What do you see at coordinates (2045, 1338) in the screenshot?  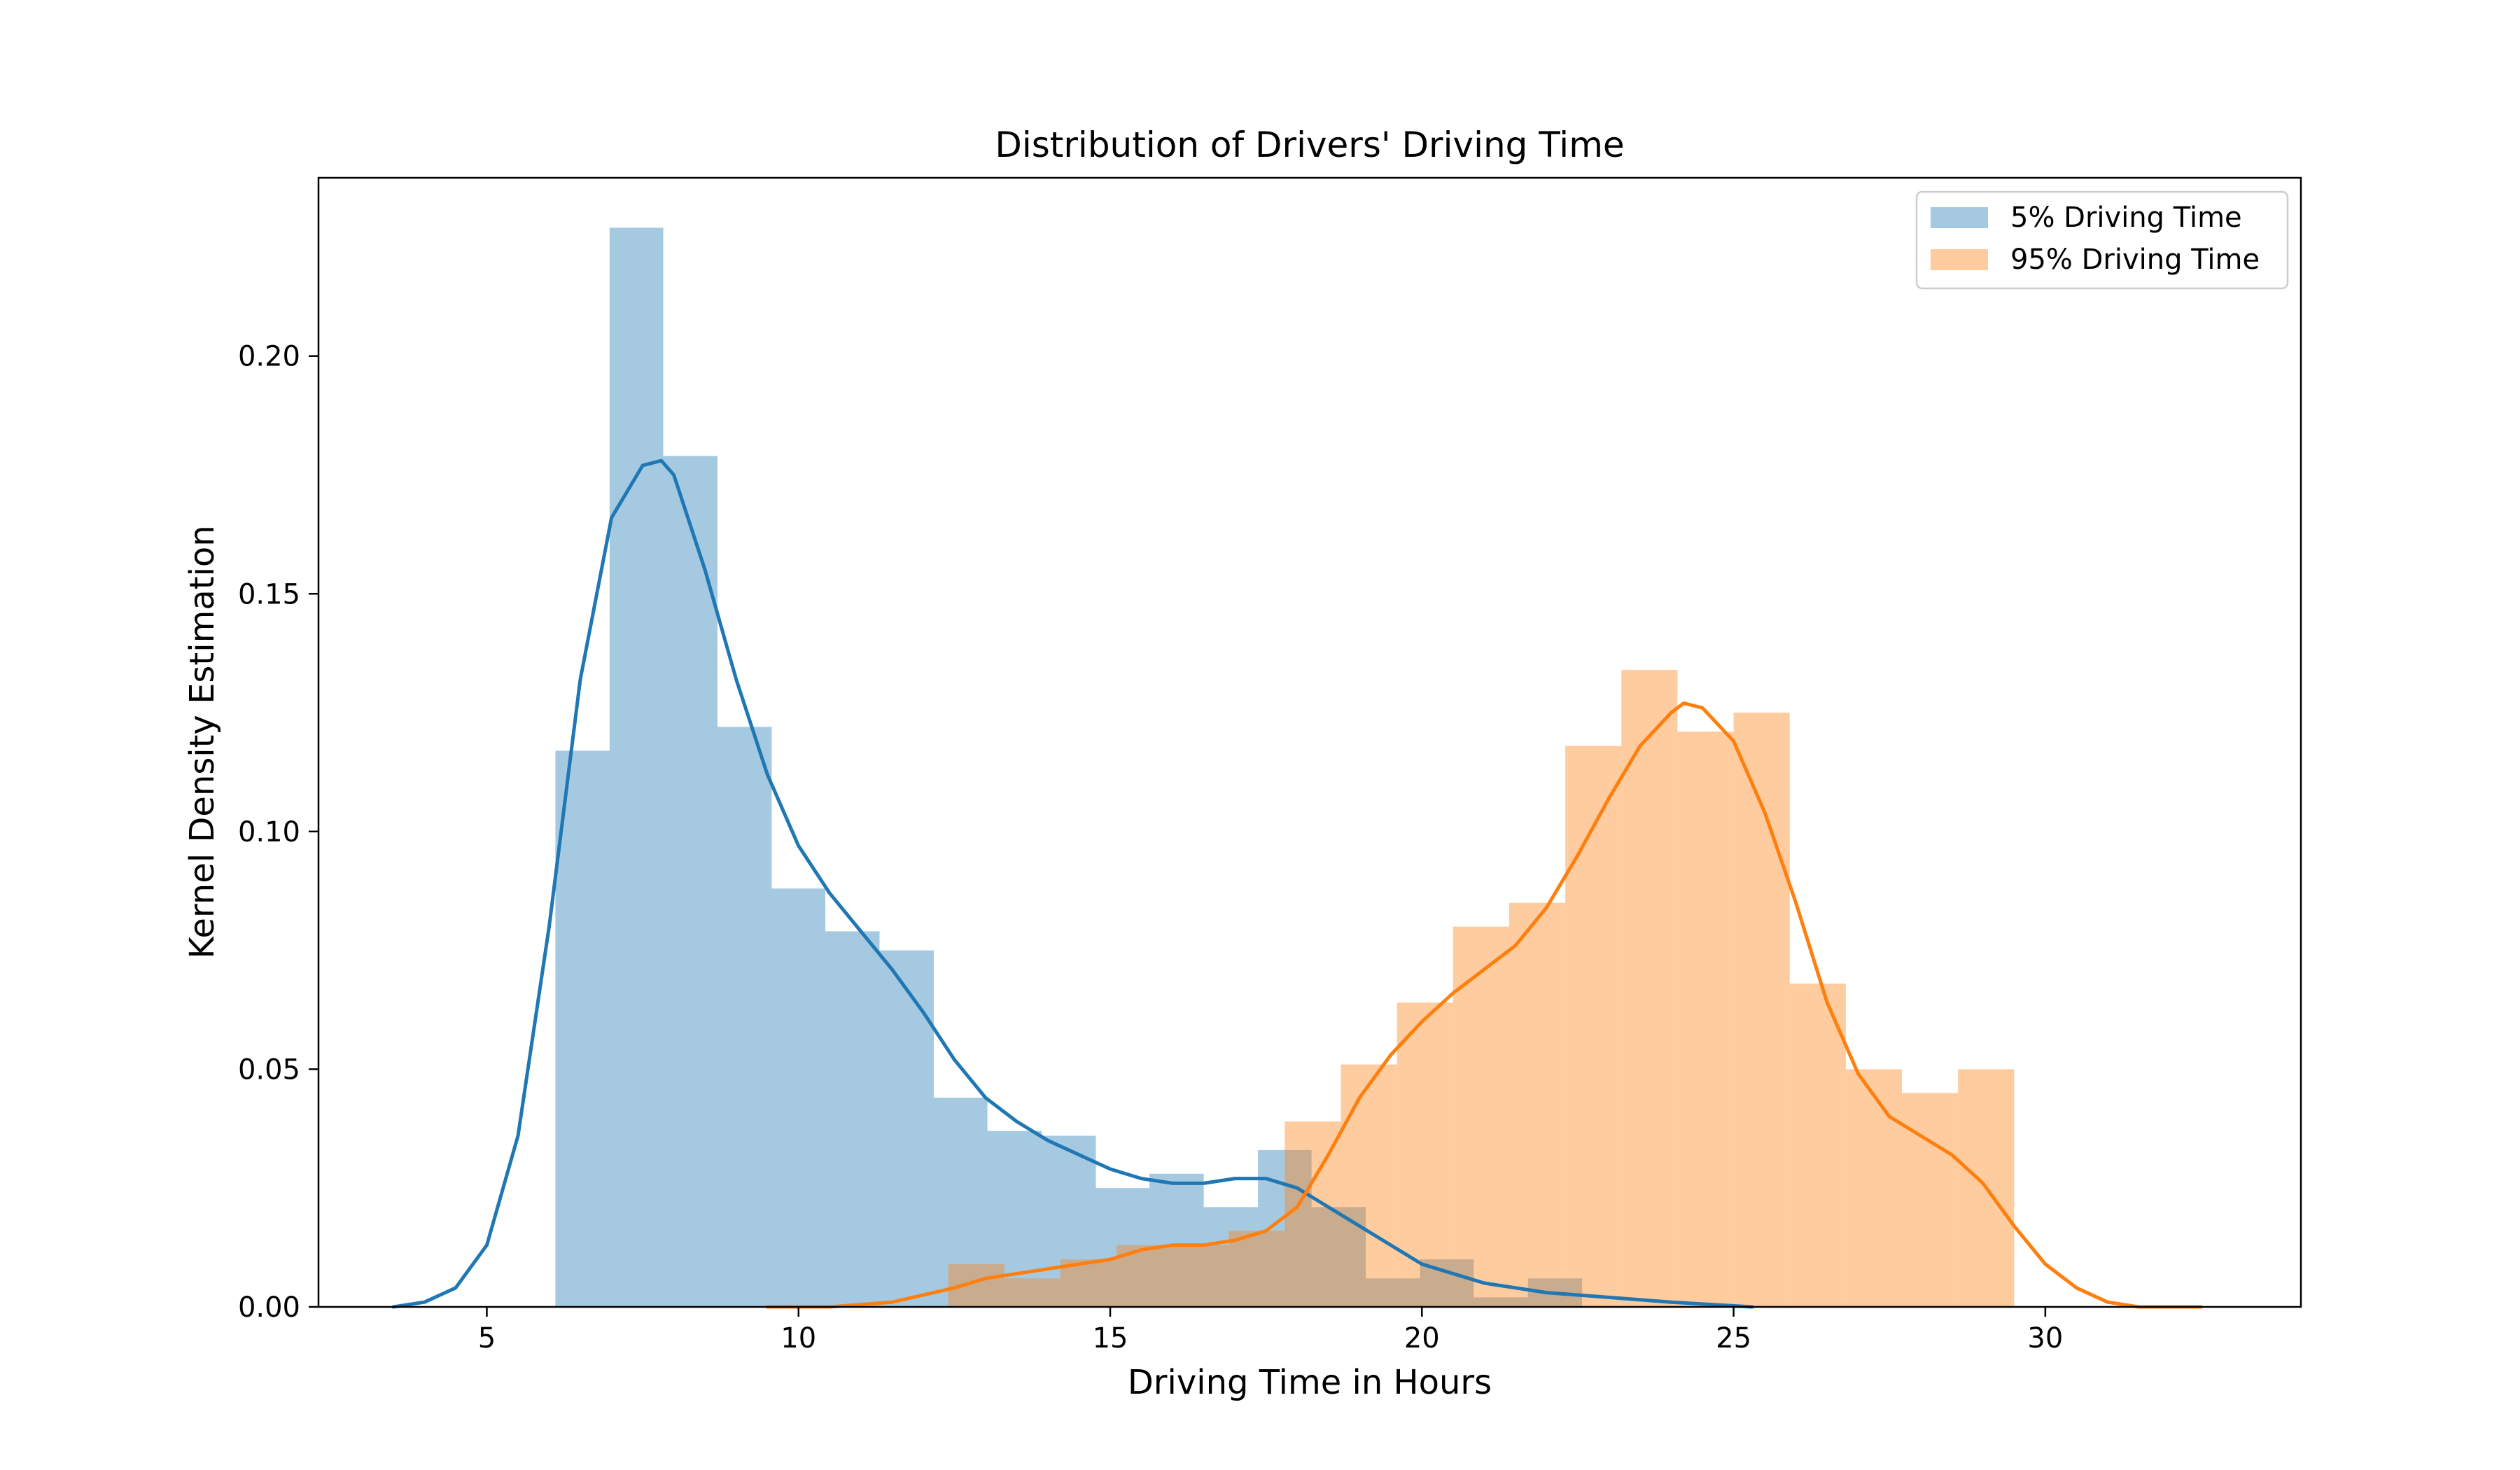 I see `x-tick-label: 30` at bounding box center [2045, 1338].